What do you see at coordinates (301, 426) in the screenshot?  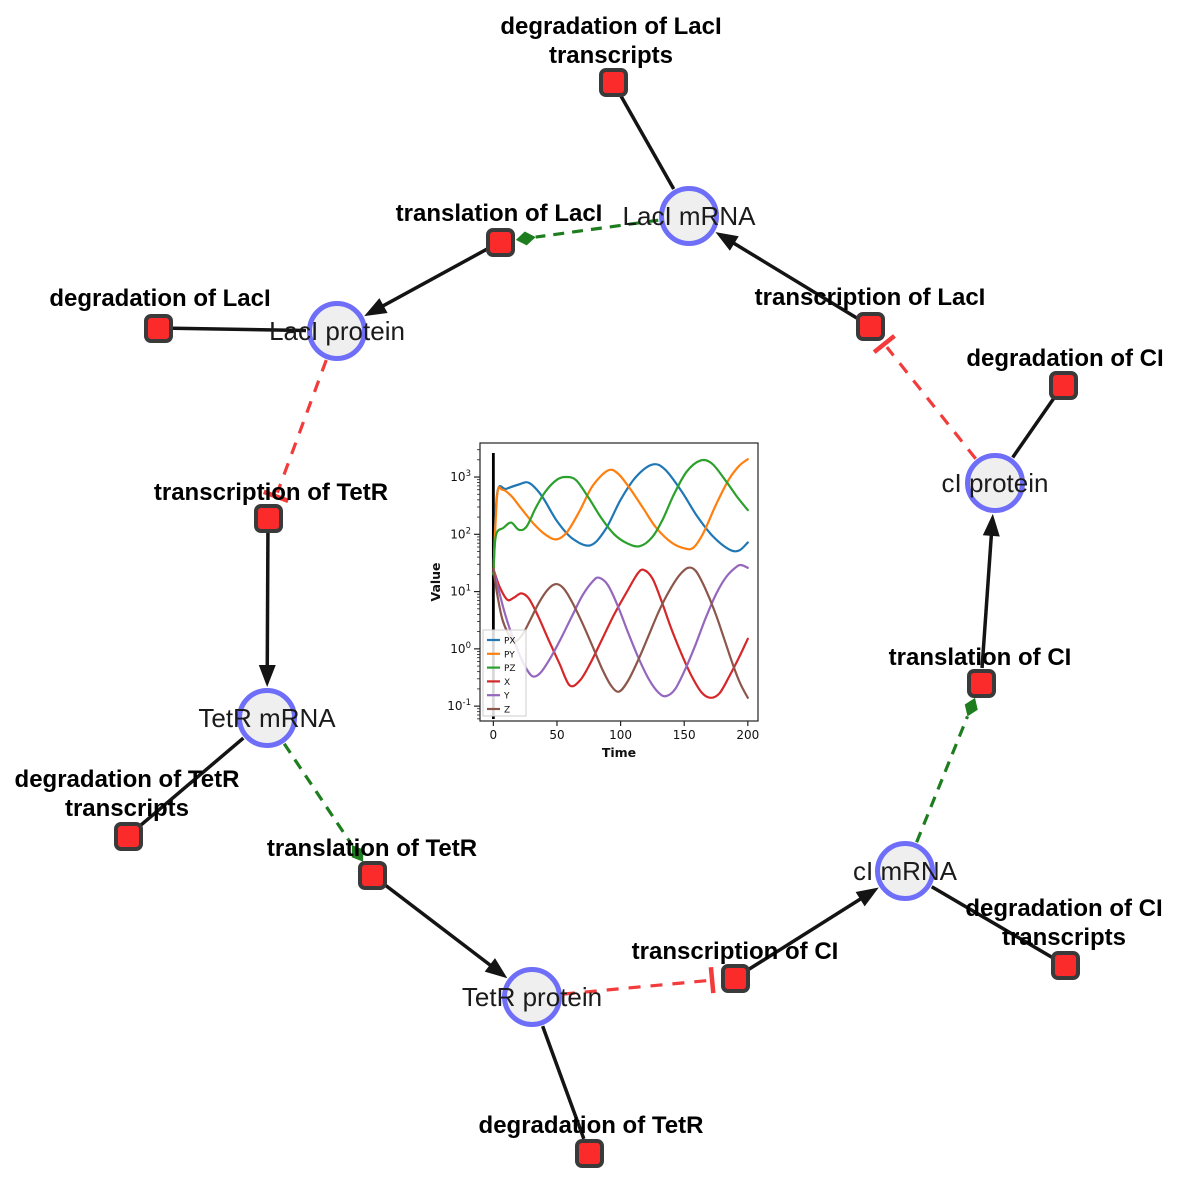 I see `edge-laci-protein-to-transcription-tetr` at bounding box center [301, 426].